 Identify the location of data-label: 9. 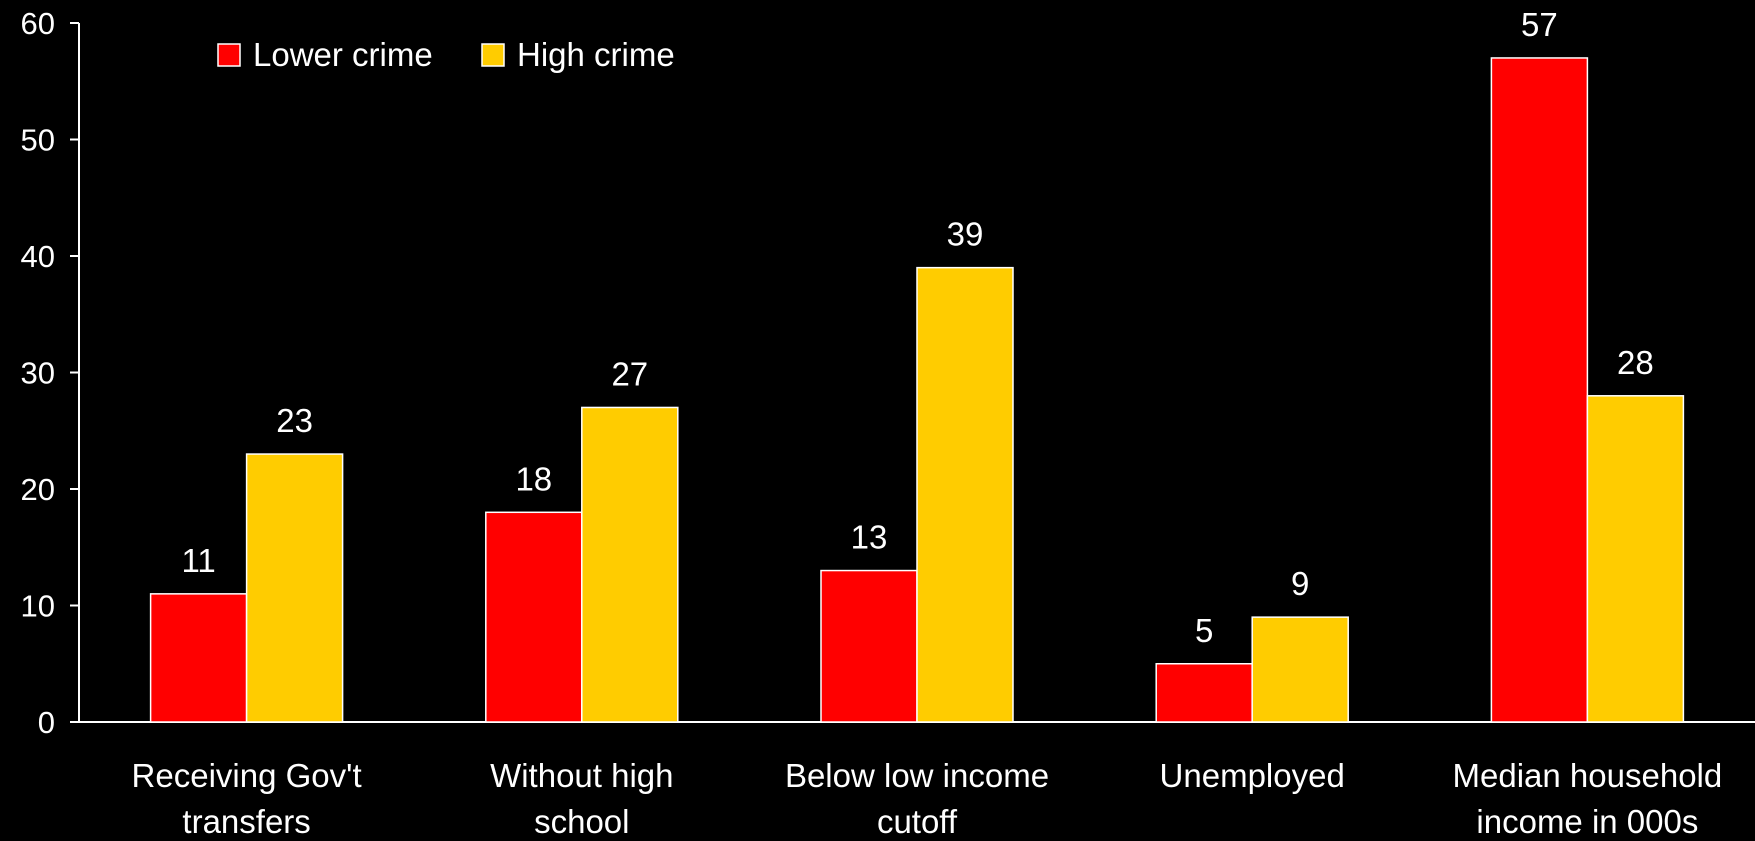
(1300, 583).